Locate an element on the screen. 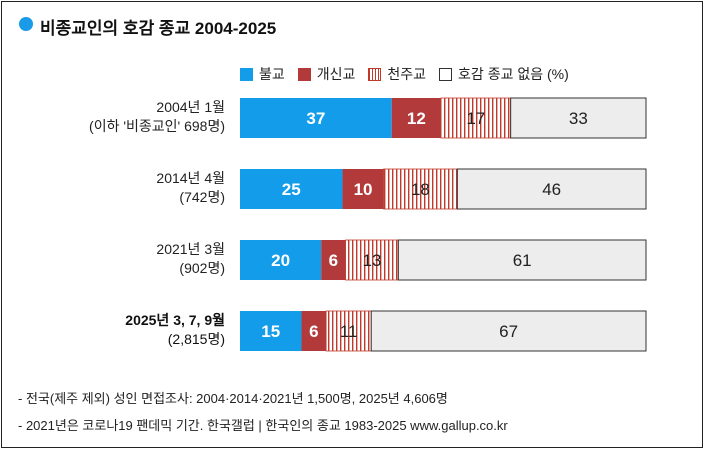 Image resolution: width=706 pixels, height=451 pixels. legend-item-catholic: 천주교 is located at coordinates (397, 74).